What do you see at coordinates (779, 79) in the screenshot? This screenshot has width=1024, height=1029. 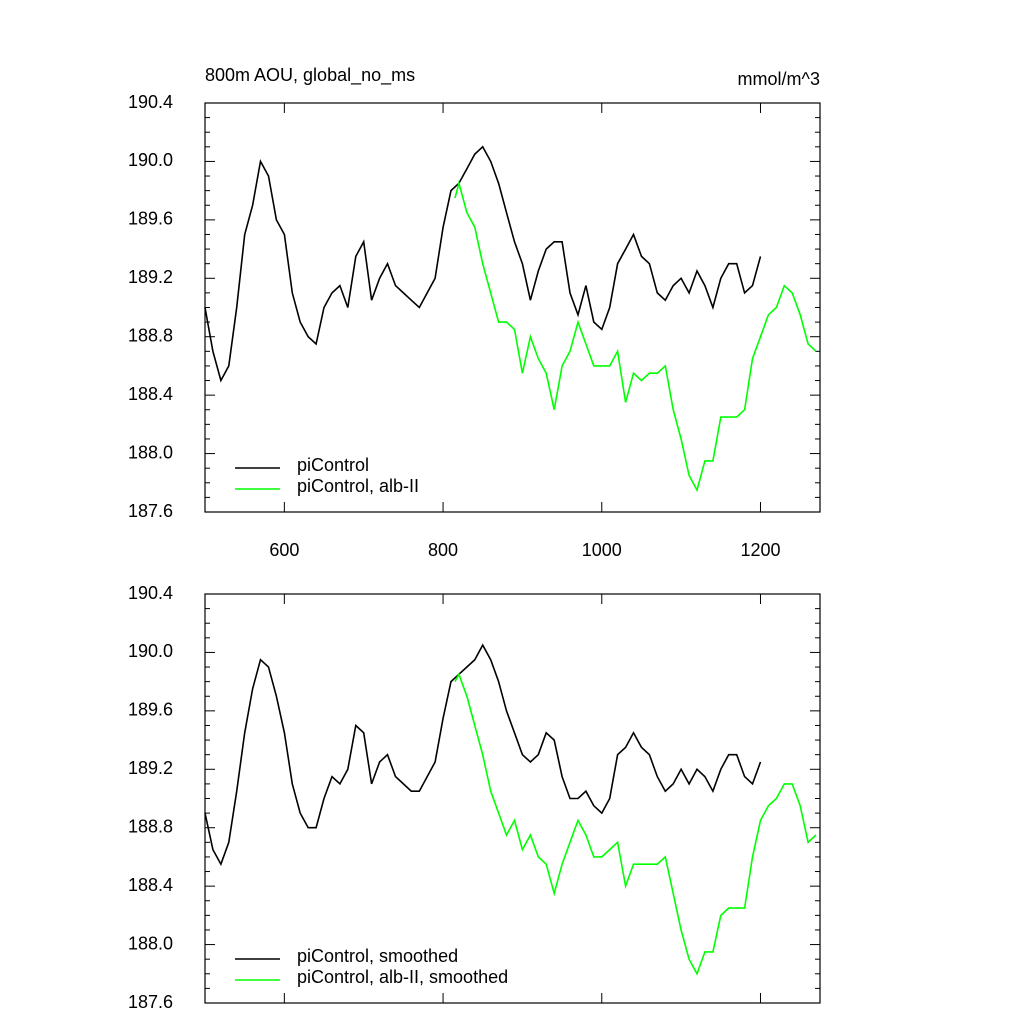 I see `units-label: mmol/m^3` at bounding box center [779, 79].